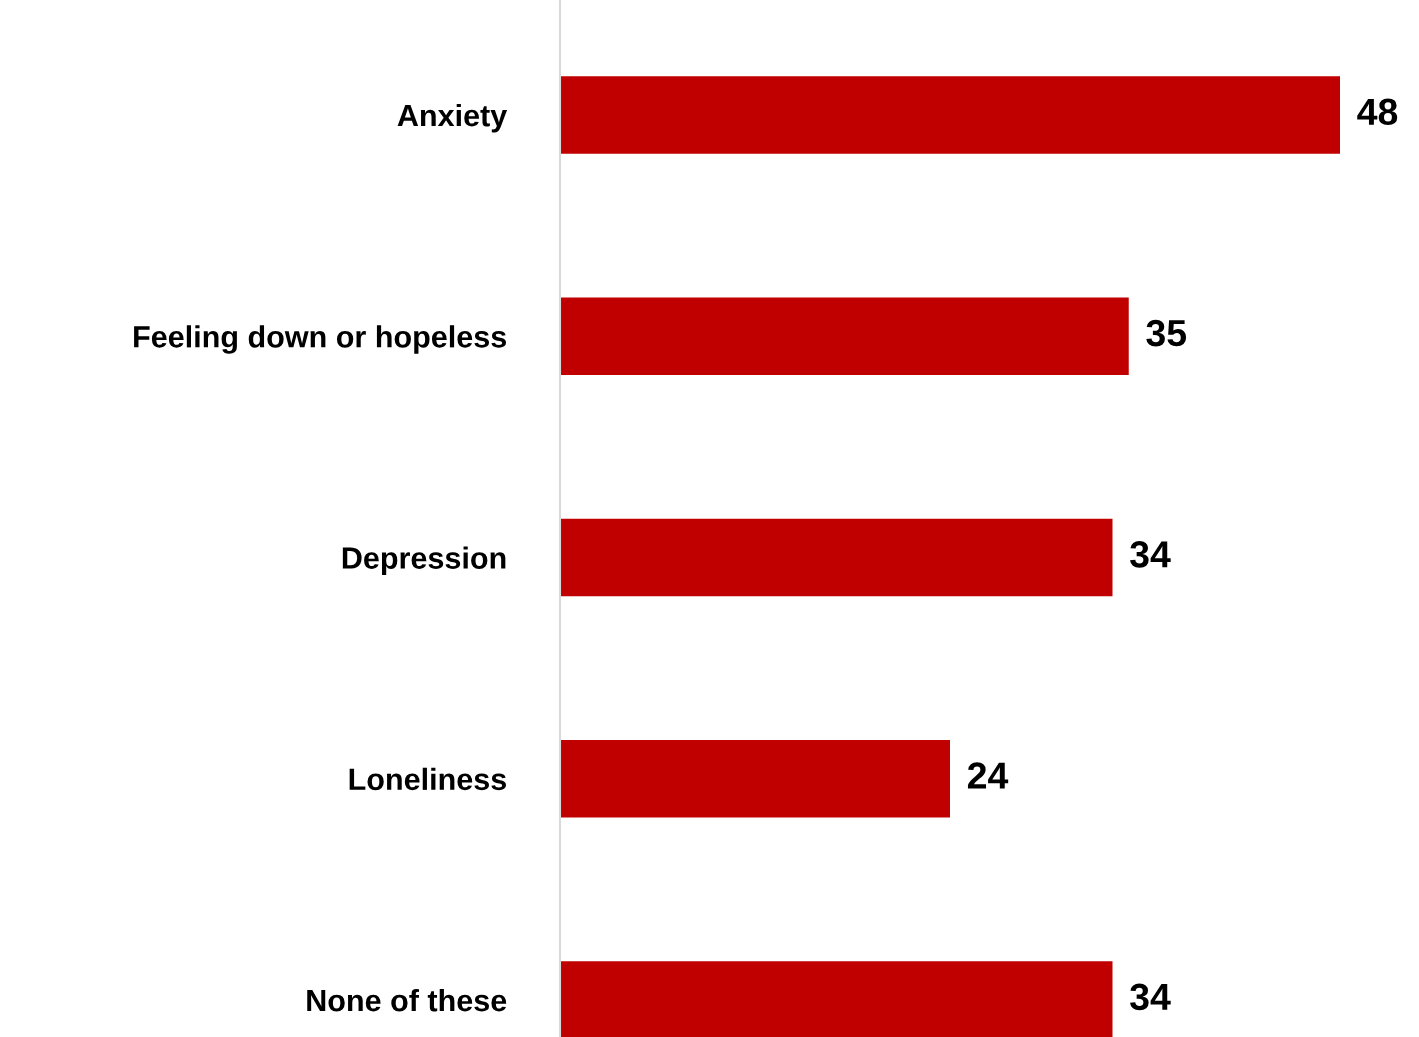  I want to click on y-tick-label: Depression, so click(424, 560).